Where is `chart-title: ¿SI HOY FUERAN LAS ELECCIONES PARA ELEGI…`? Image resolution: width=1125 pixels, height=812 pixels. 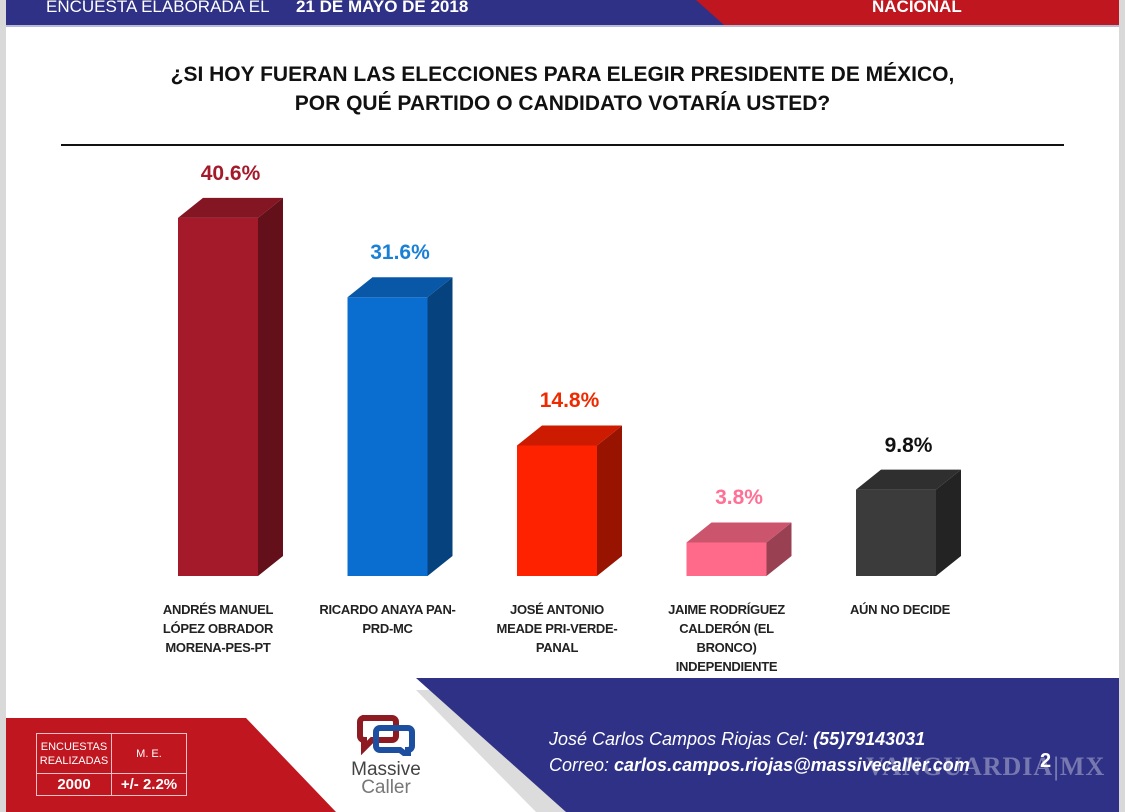
chart-title: ¿SI HOY FUERAN LAS ELECCIONES PARA ELEGI… is located at coordinates (562, 89).